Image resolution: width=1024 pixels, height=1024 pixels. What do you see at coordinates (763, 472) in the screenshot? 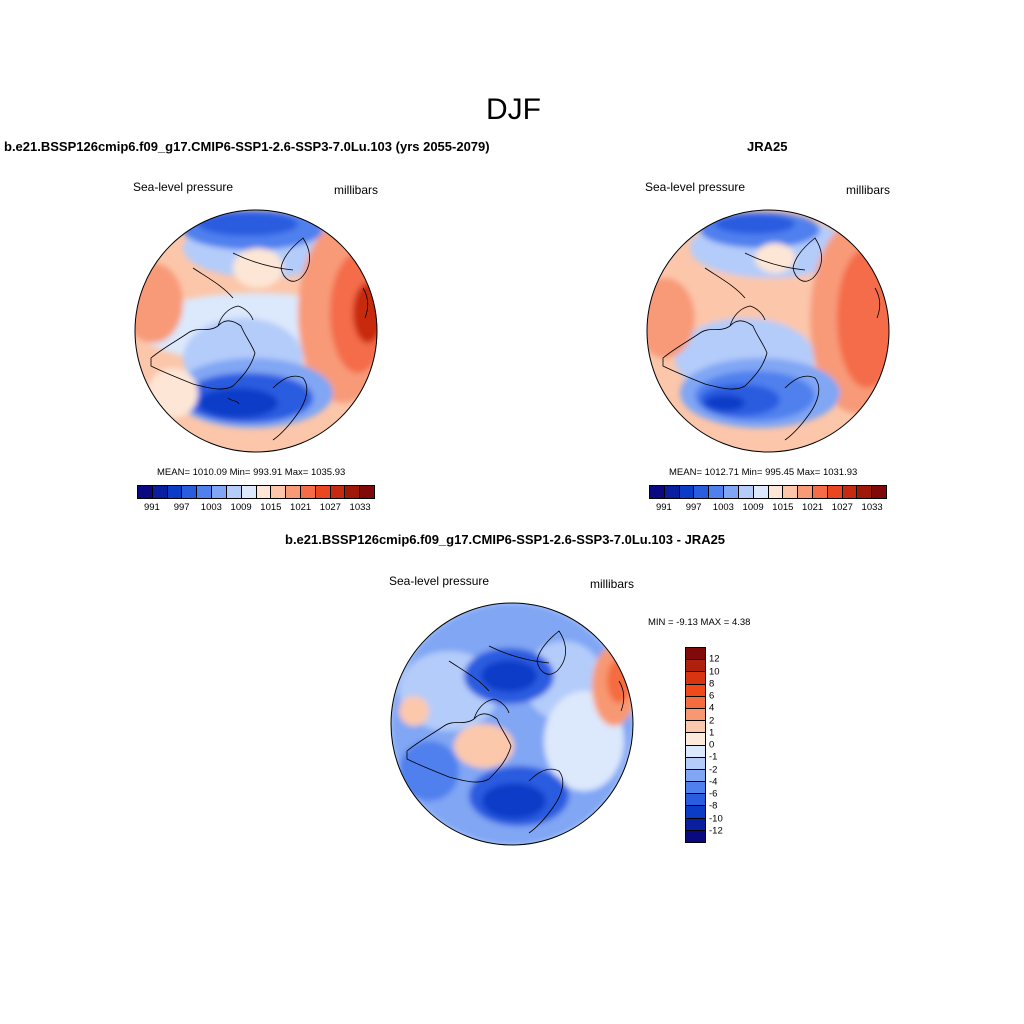
I see `panel2-stats: MEAN= 1012.71 Min= 995.45 Max= 1031.93` at bounding box center [763, 472].